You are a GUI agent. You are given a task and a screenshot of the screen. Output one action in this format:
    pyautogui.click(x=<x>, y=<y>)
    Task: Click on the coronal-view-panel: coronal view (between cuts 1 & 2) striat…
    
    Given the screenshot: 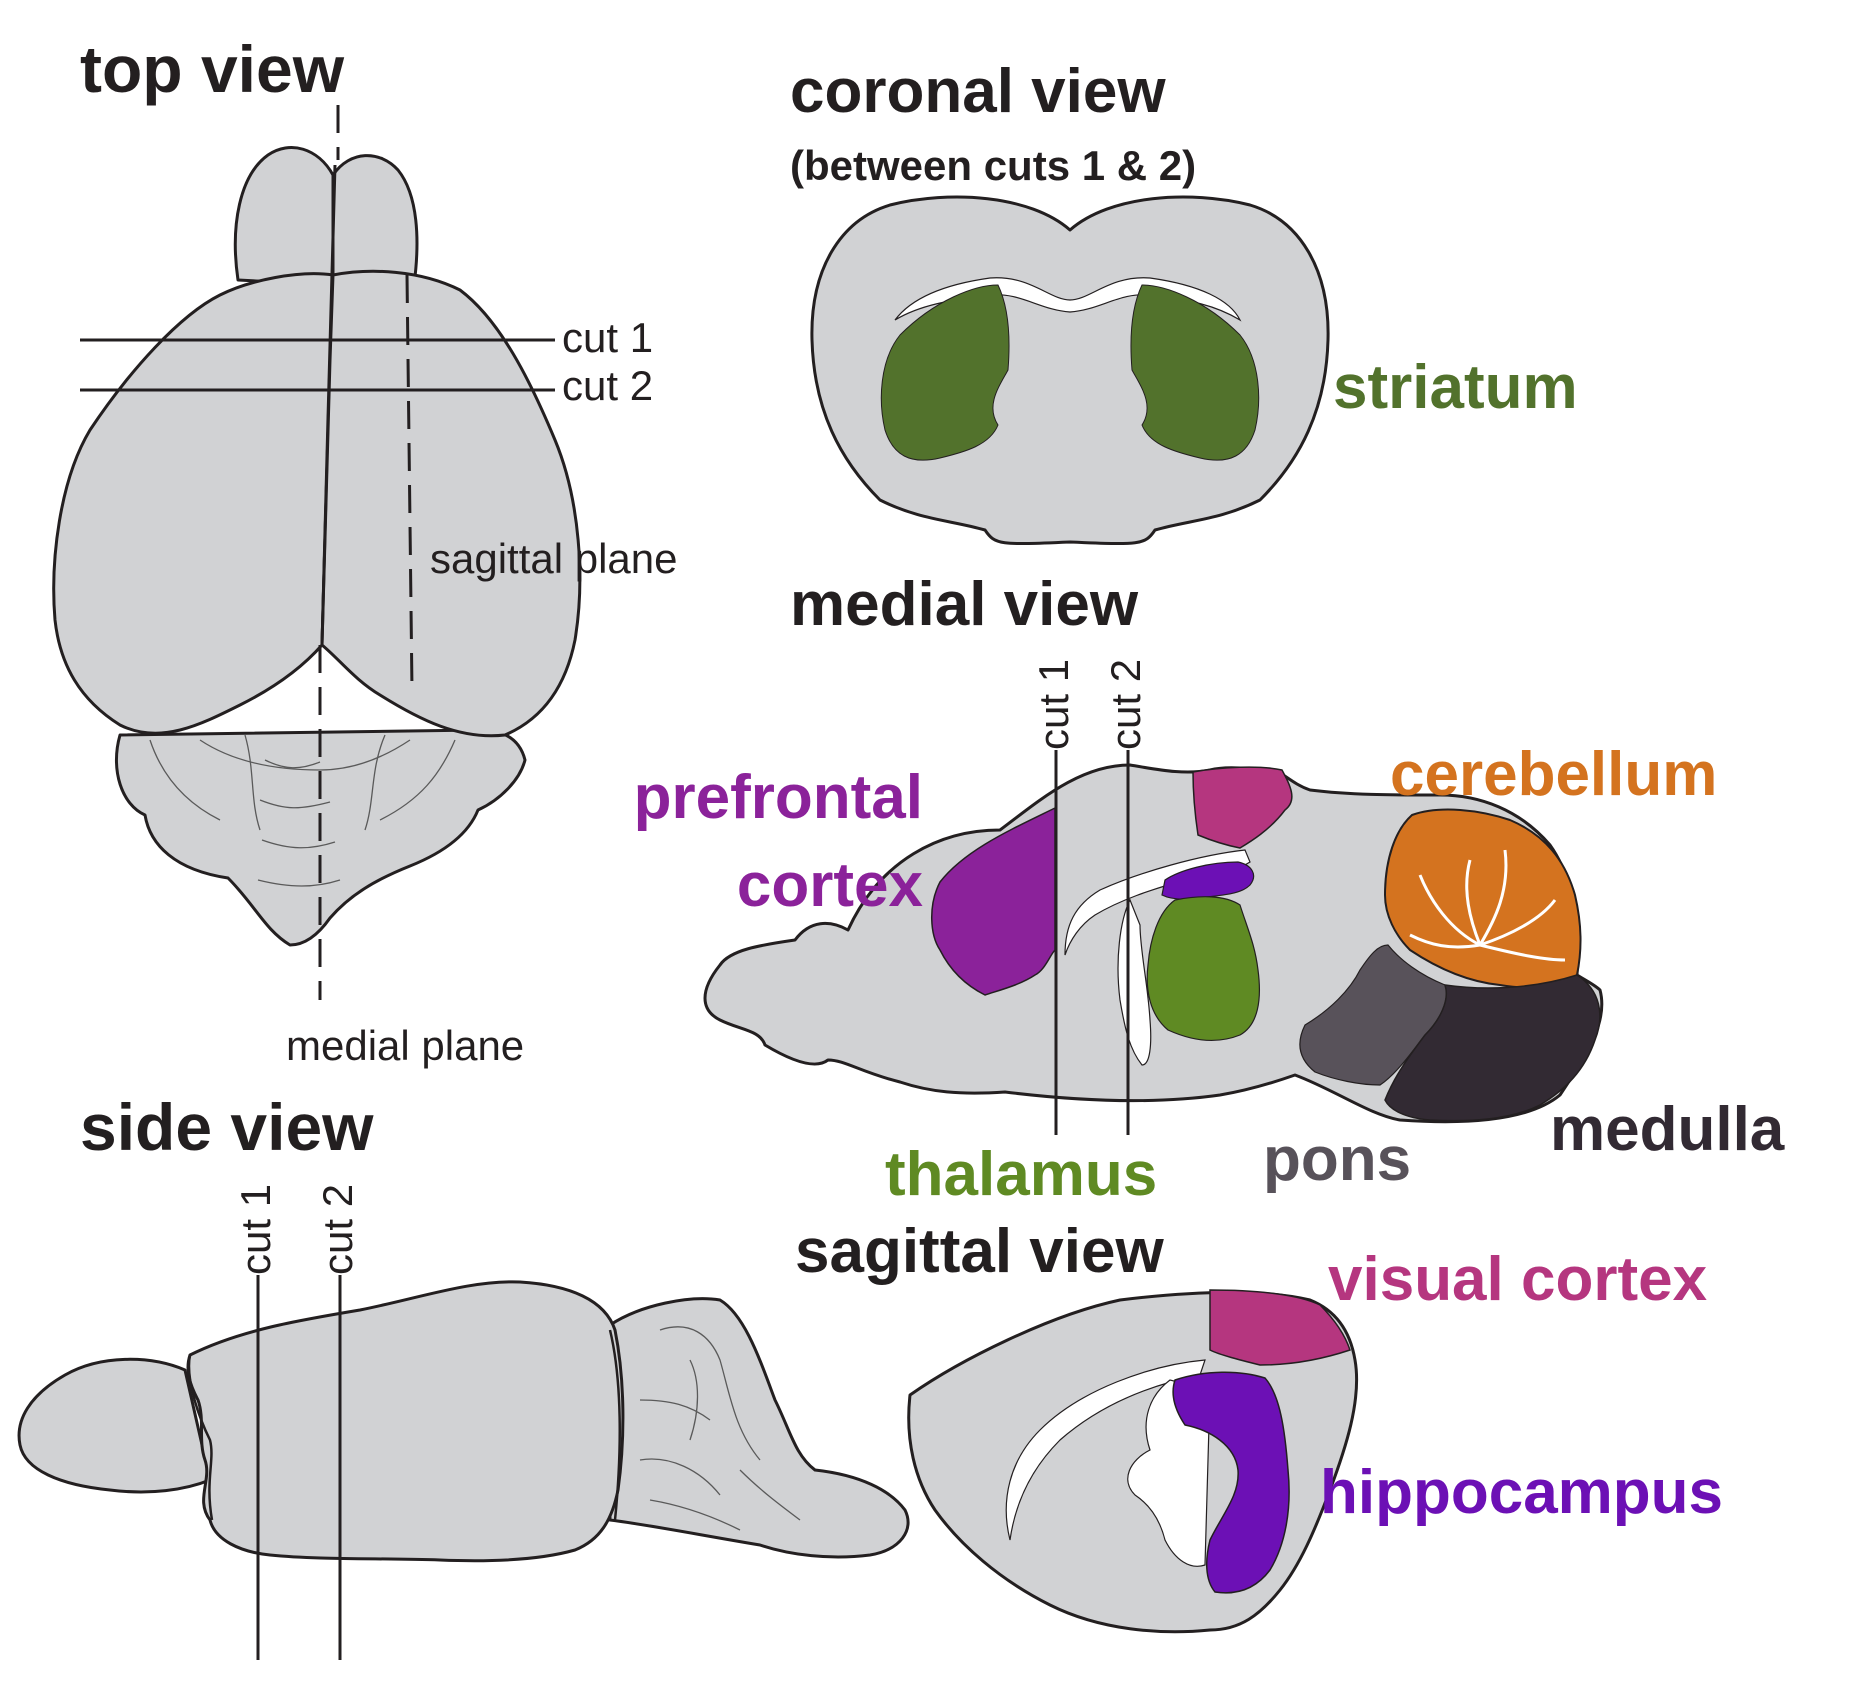 What is the action you would take?
    pyautogui.click(x=1184, y=301)
    